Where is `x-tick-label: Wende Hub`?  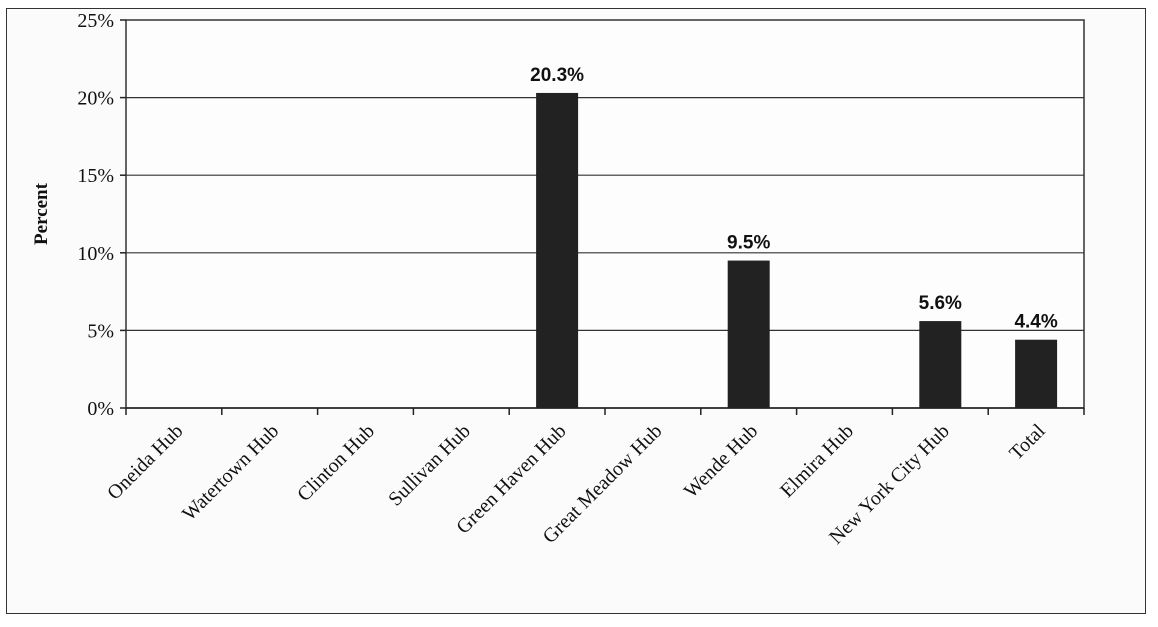 x-tick-label: Wende Hub is located at coordinates (721, 461).